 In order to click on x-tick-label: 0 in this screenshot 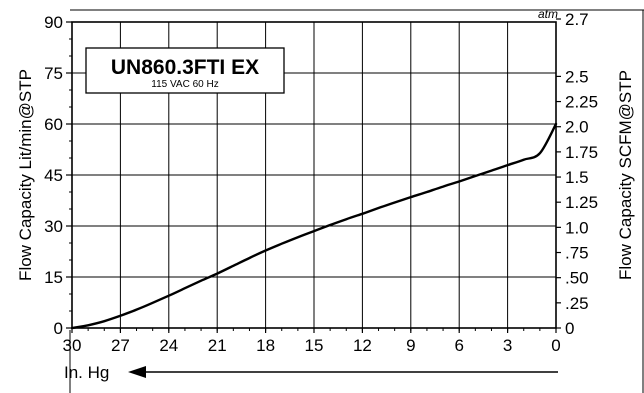, I will do `click(555, 345)`.